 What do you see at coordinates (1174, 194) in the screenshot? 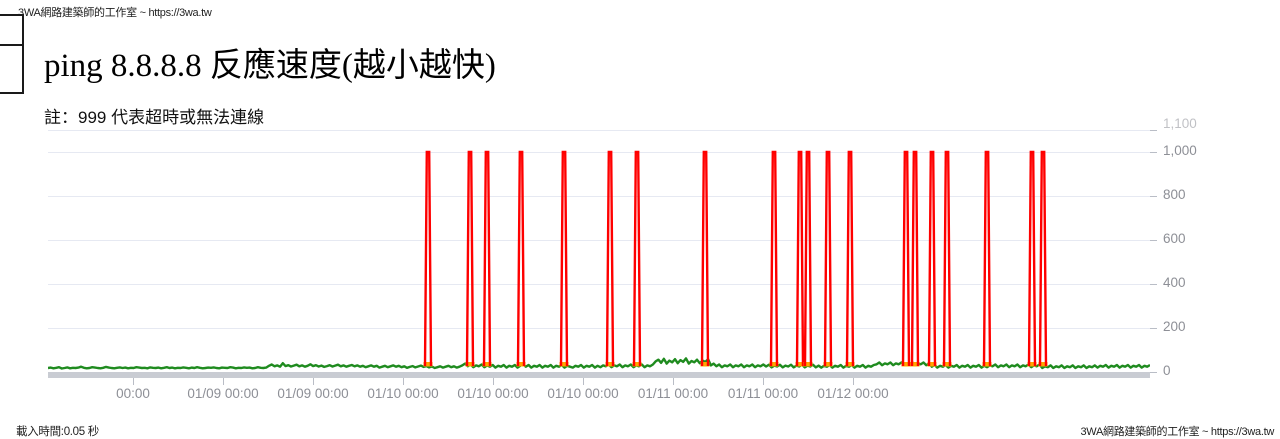
I see `y-axis-label: 800` at bounding box center [1174, 194].